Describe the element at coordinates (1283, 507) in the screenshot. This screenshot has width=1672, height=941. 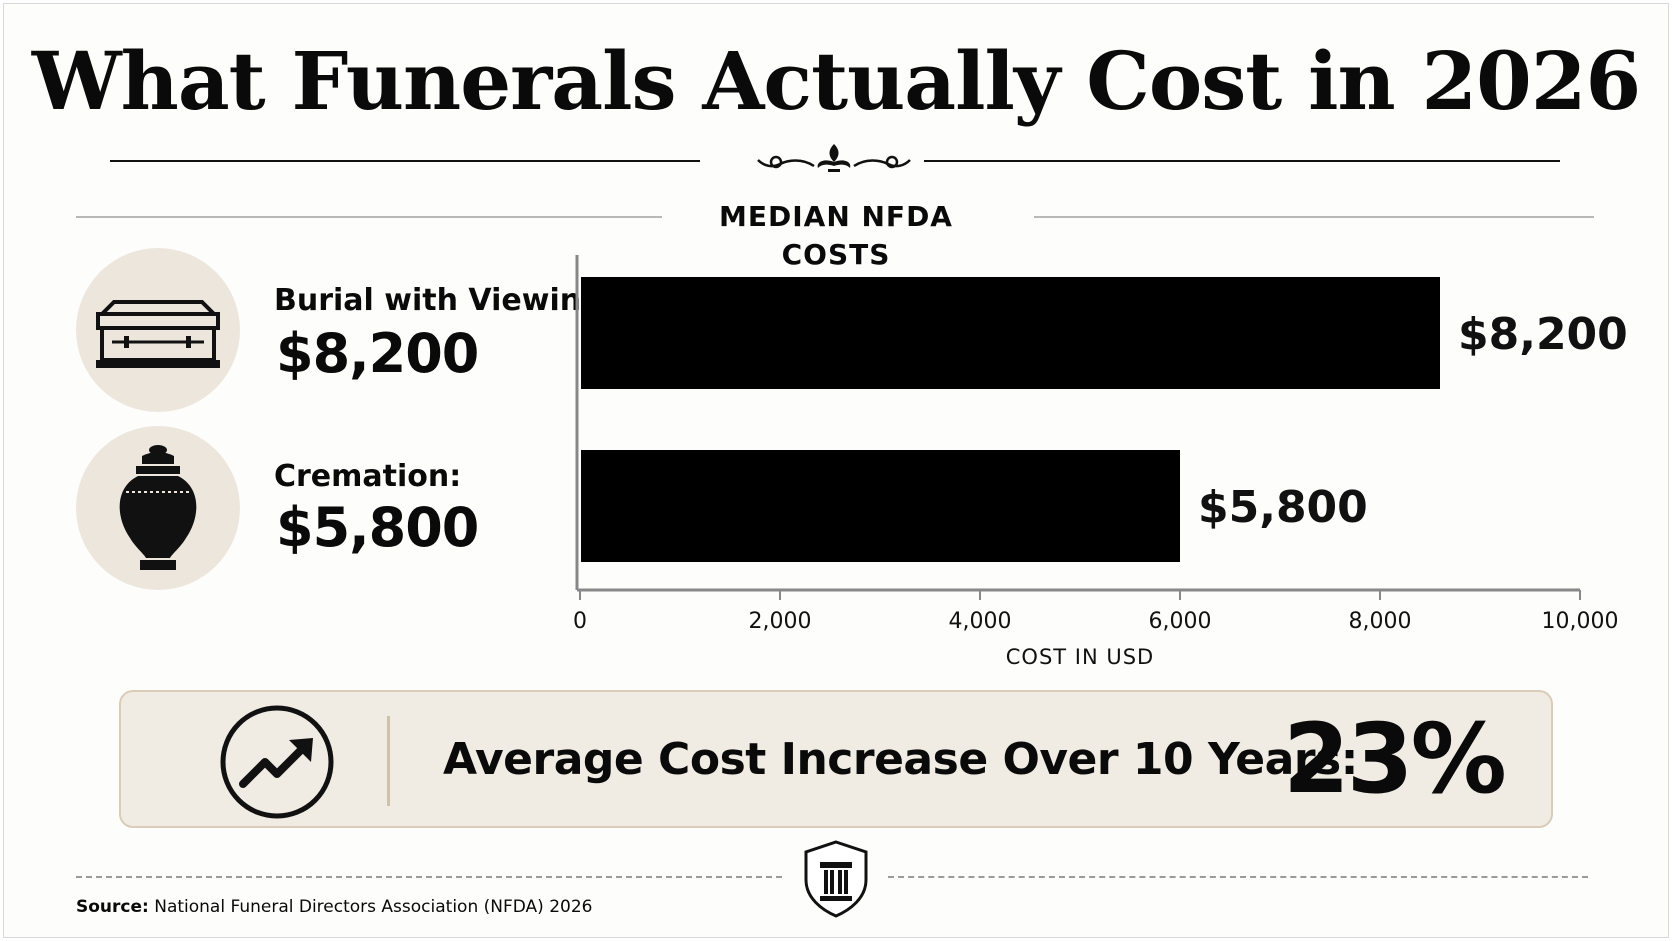
I see `bar-data-label: $5,800` at that location.